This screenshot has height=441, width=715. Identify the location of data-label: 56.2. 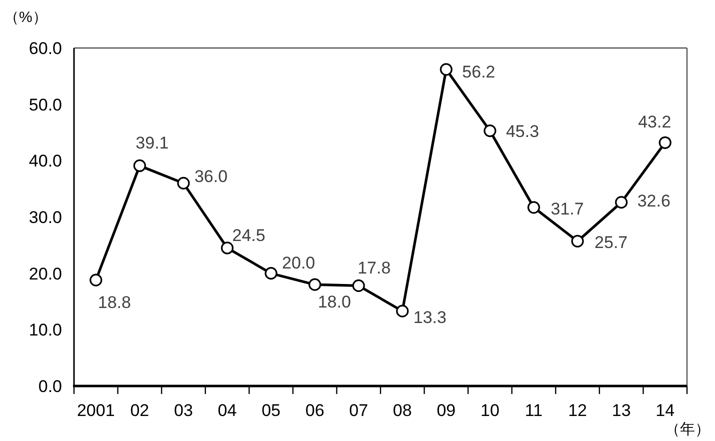
(479, 72).